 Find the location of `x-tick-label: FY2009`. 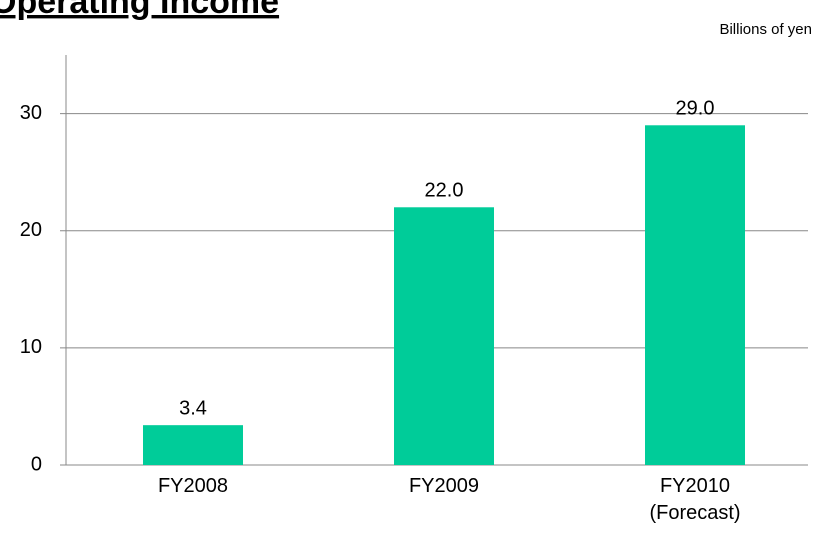

x-tick-label: FY2009 is located at coordinates (444, 486).